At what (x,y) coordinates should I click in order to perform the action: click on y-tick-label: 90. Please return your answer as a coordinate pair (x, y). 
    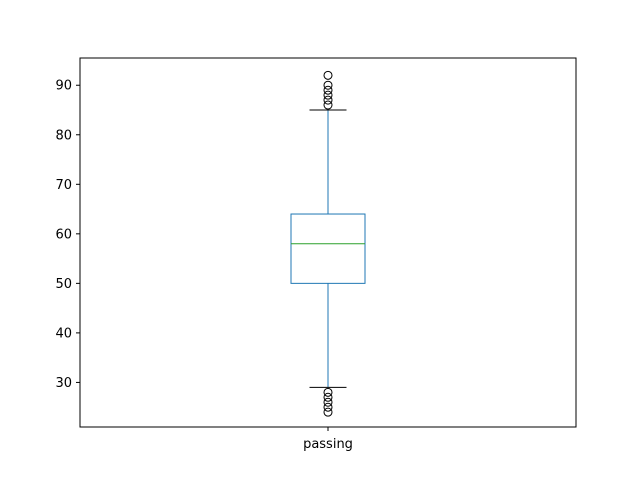
    Looking at the image, I should click on (63, 86).